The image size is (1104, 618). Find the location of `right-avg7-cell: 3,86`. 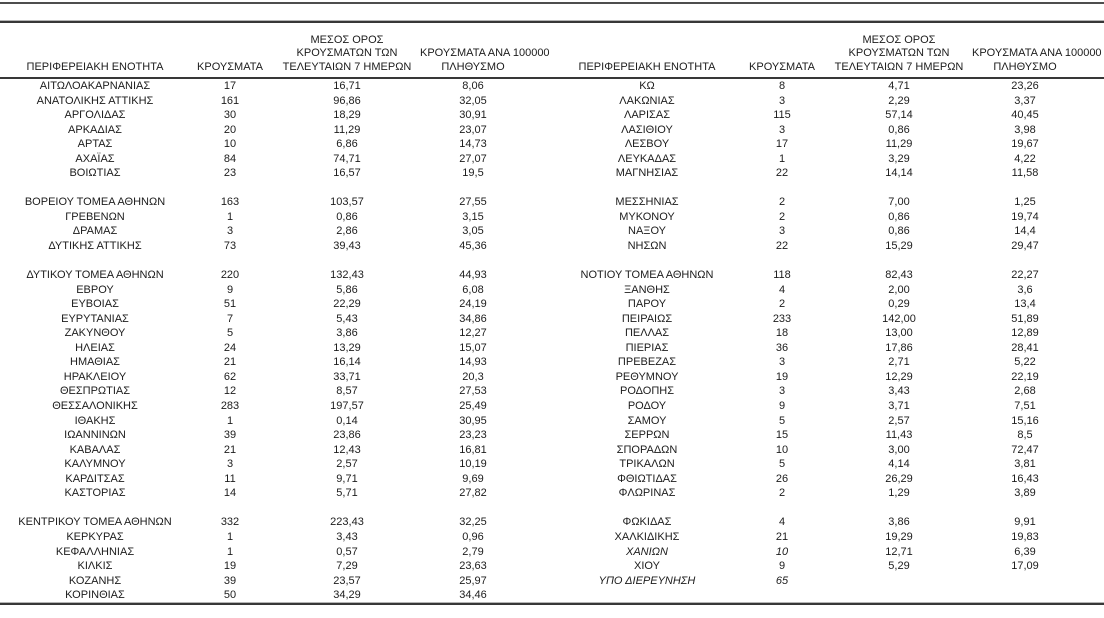

right-avg7-cell: 3,86 is located at coordinates (899, 522).